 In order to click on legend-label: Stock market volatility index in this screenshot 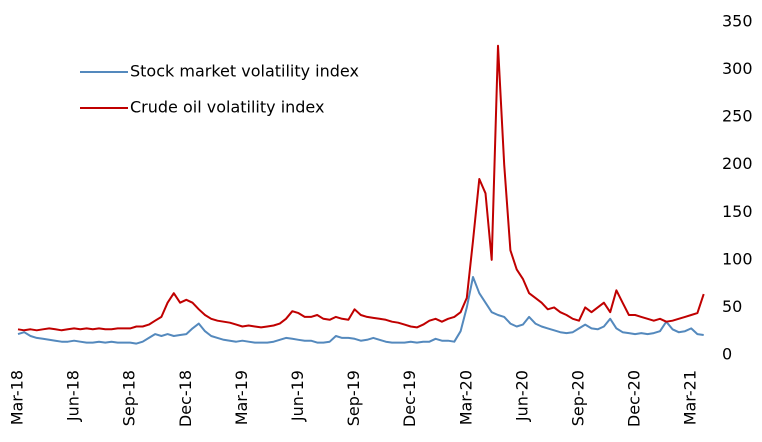, I will do `click(244, 71)`.